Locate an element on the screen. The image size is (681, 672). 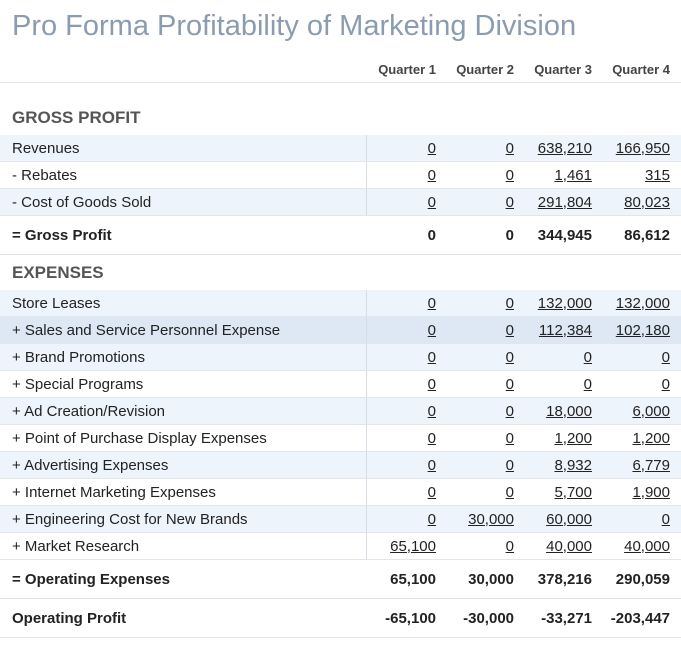
input-value: 102,180 is located at coordinates (642, 330).